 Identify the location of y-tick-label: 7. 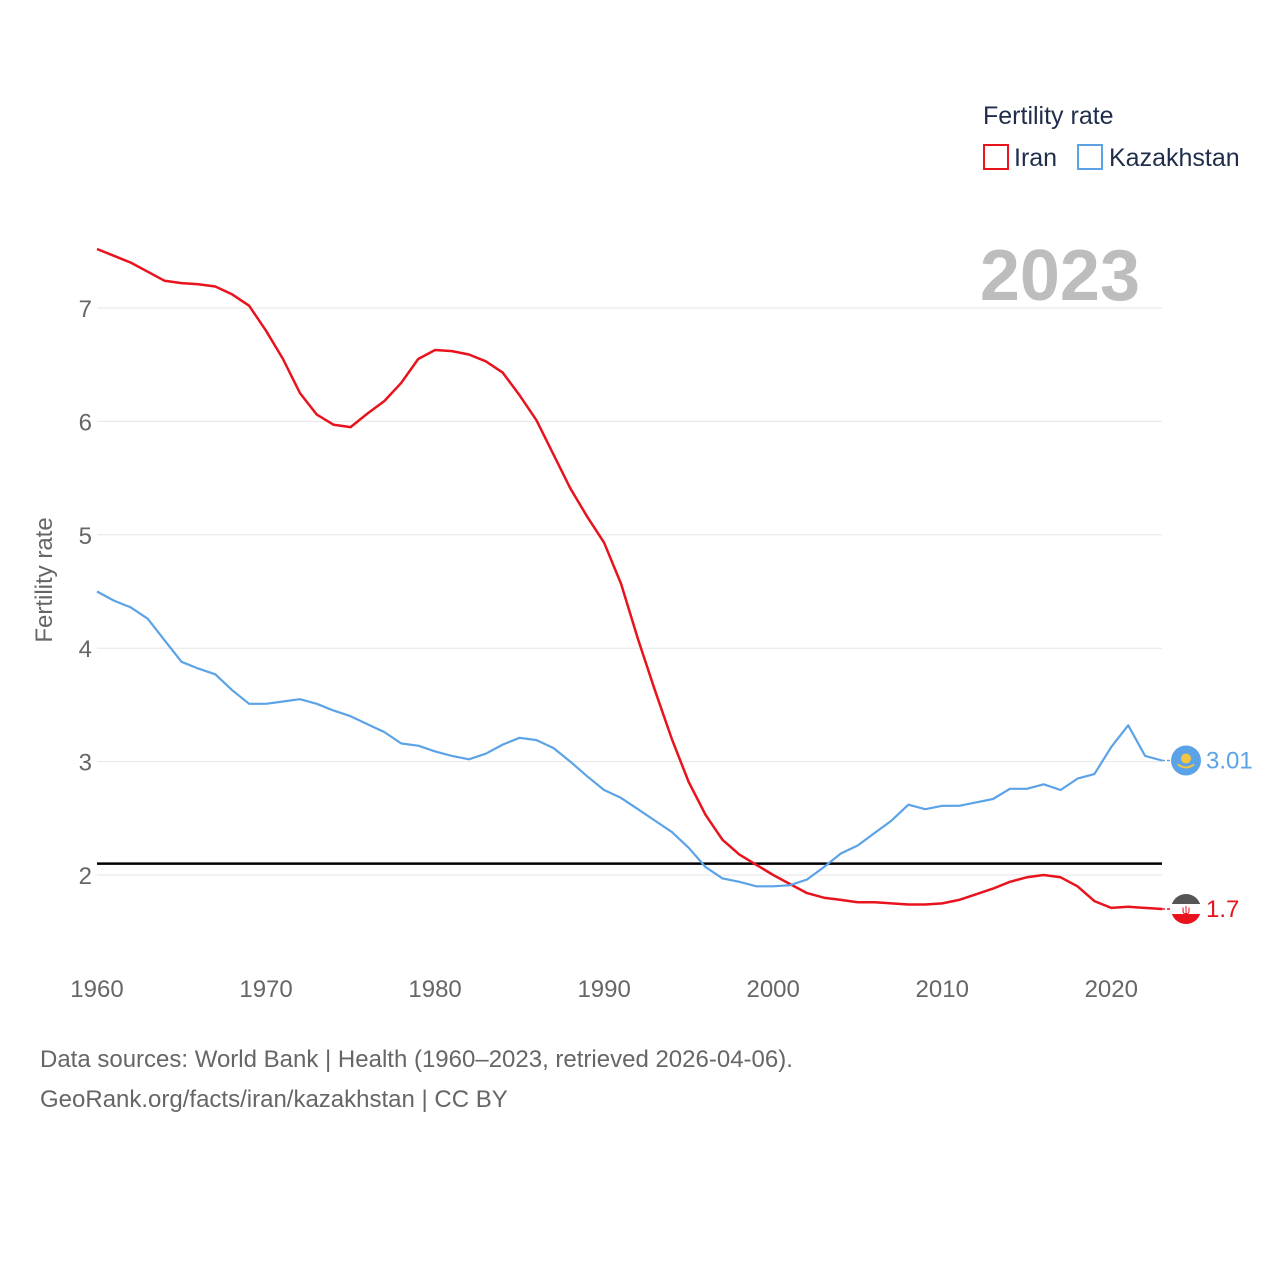
(85, 309).